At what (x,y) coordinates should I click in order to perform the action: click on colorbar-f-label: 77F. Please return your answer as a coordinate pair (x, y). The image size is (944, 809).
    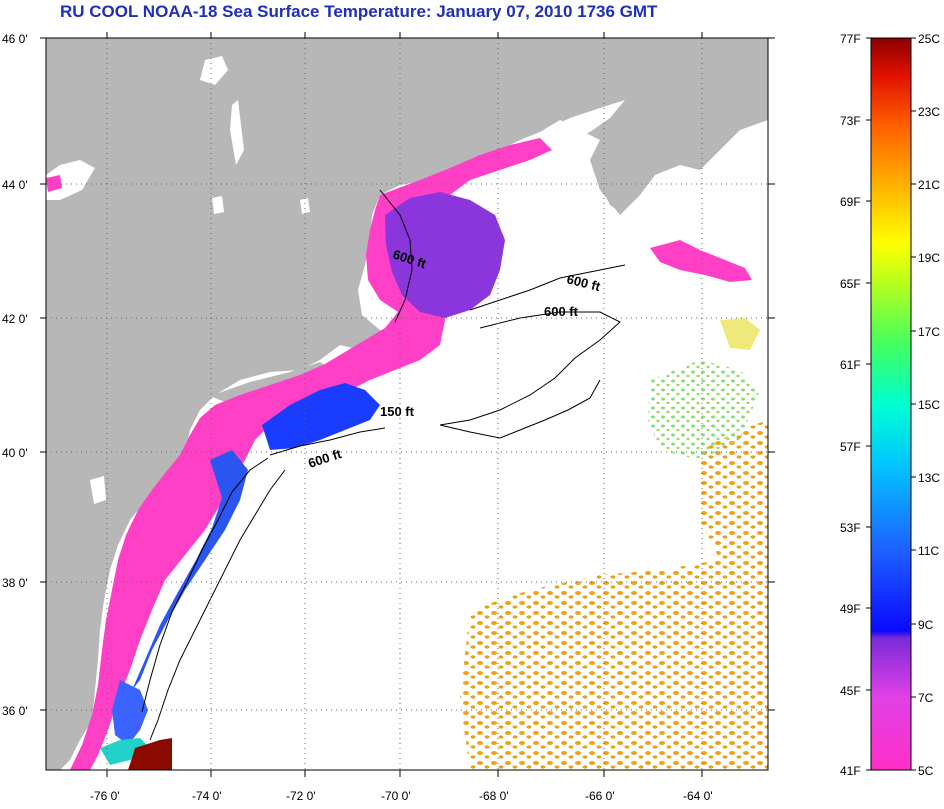
    Looking at the image, I should click on (850, 39).